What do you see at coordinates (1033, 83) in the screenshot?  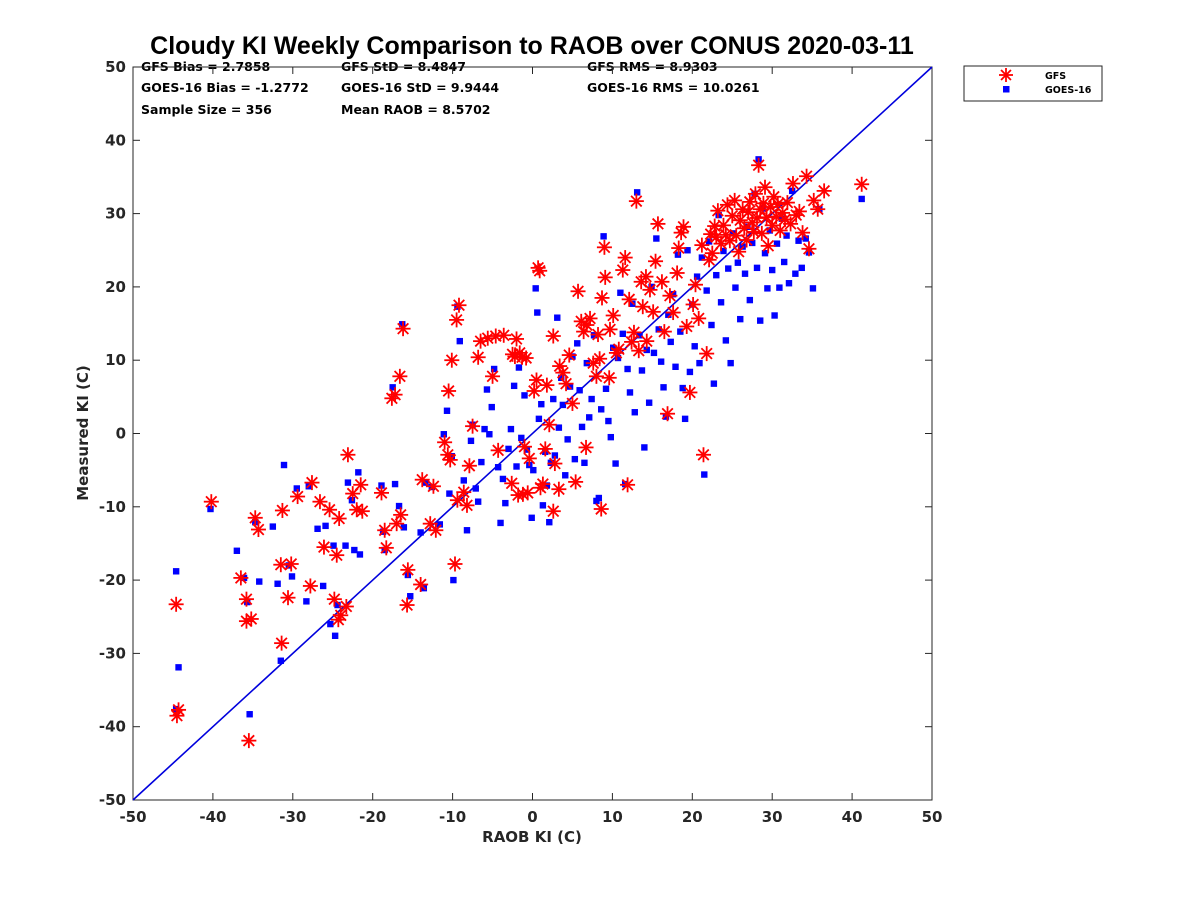 I see `legend: GFS GOES-16` at bounding box center [1033, 83].